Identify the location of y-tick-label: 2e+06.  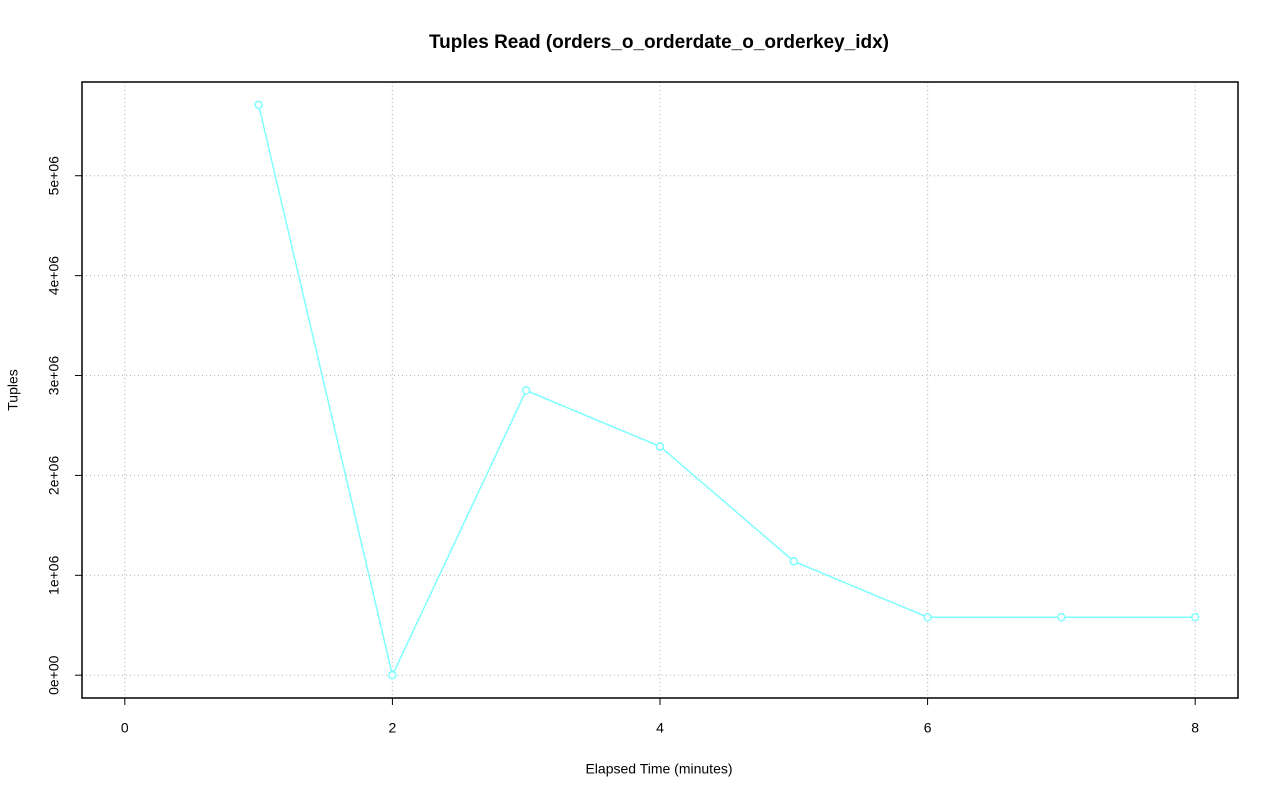
(54, 476).